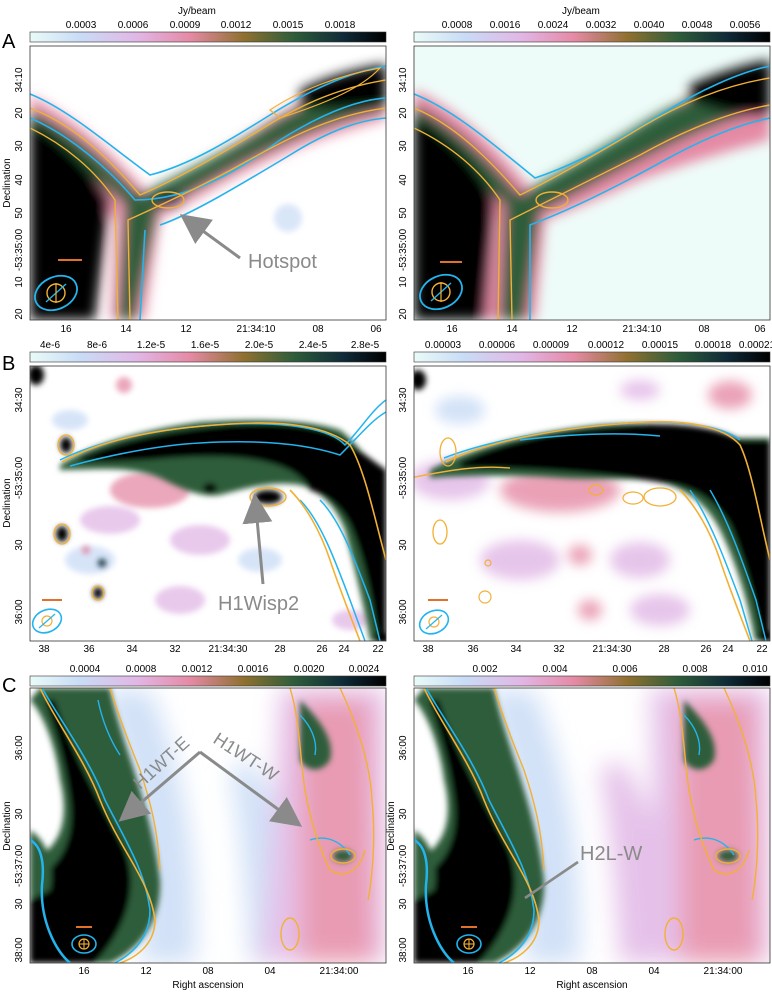 The height and width of the screenshot is (994, 772). What do you see at coordinates (428, 649) in the screenshot?
I see `ra-tick: 38` at bounding box center [428, 649].